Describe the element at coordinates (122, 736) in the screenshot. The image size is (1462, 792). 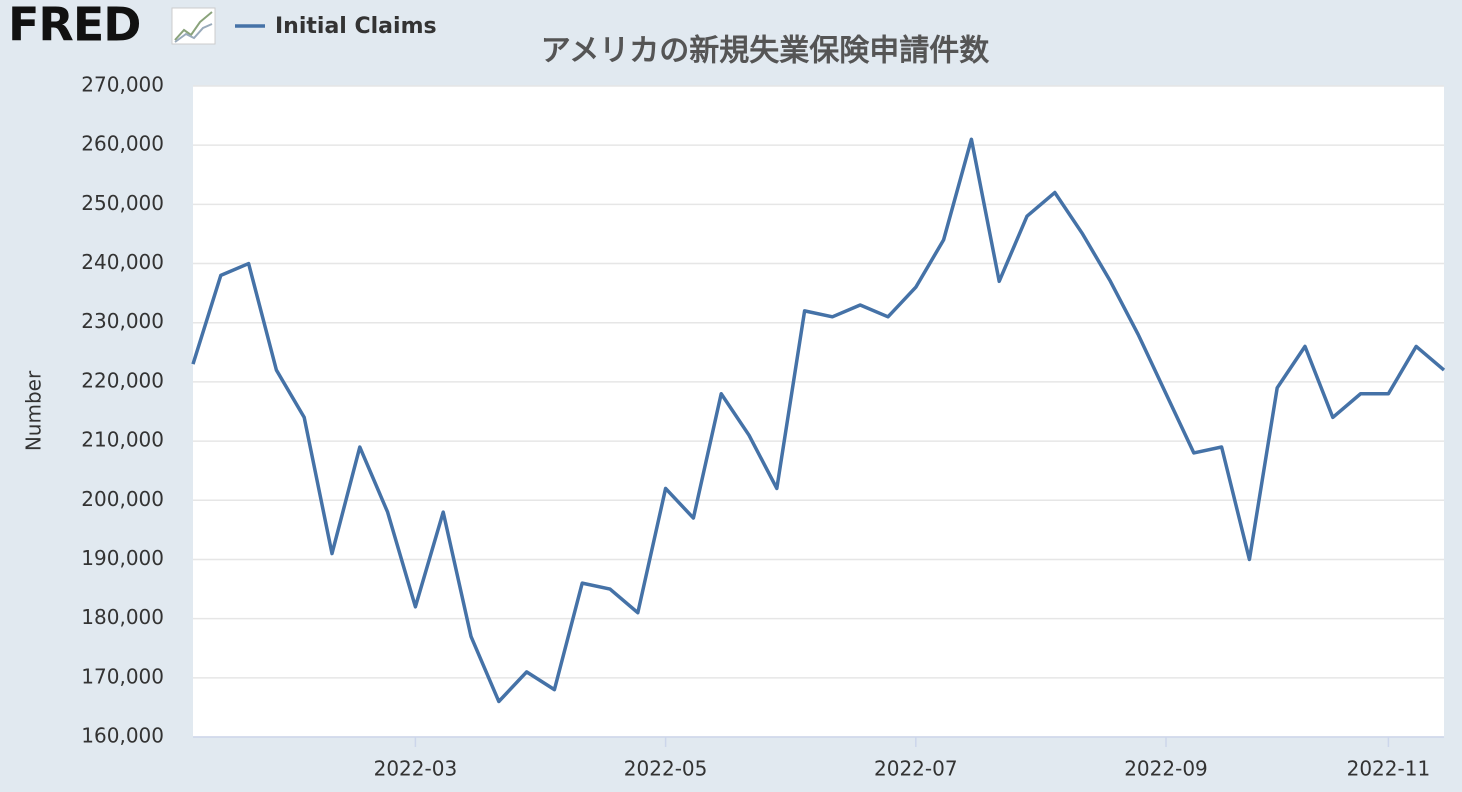
I see `y-tick-label: 160,000` at that location.